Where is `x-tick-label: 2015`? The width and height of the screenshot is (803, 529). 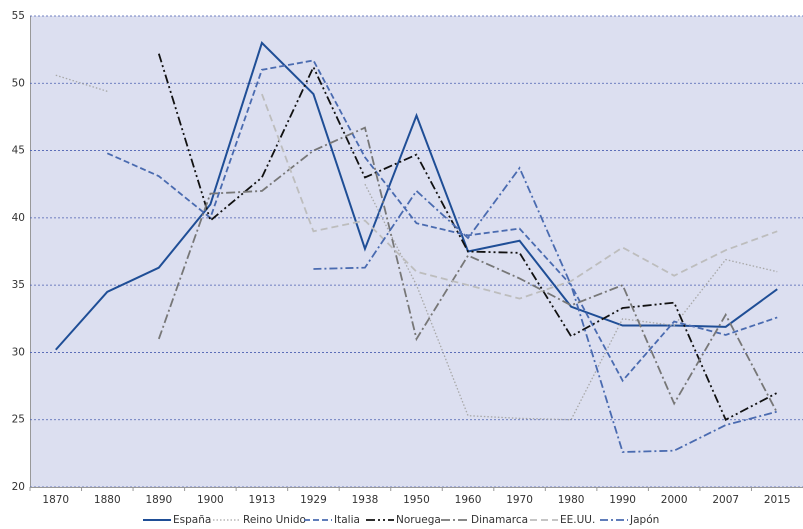 x-tick-label: 2015 is located at coordinates (777, 500).